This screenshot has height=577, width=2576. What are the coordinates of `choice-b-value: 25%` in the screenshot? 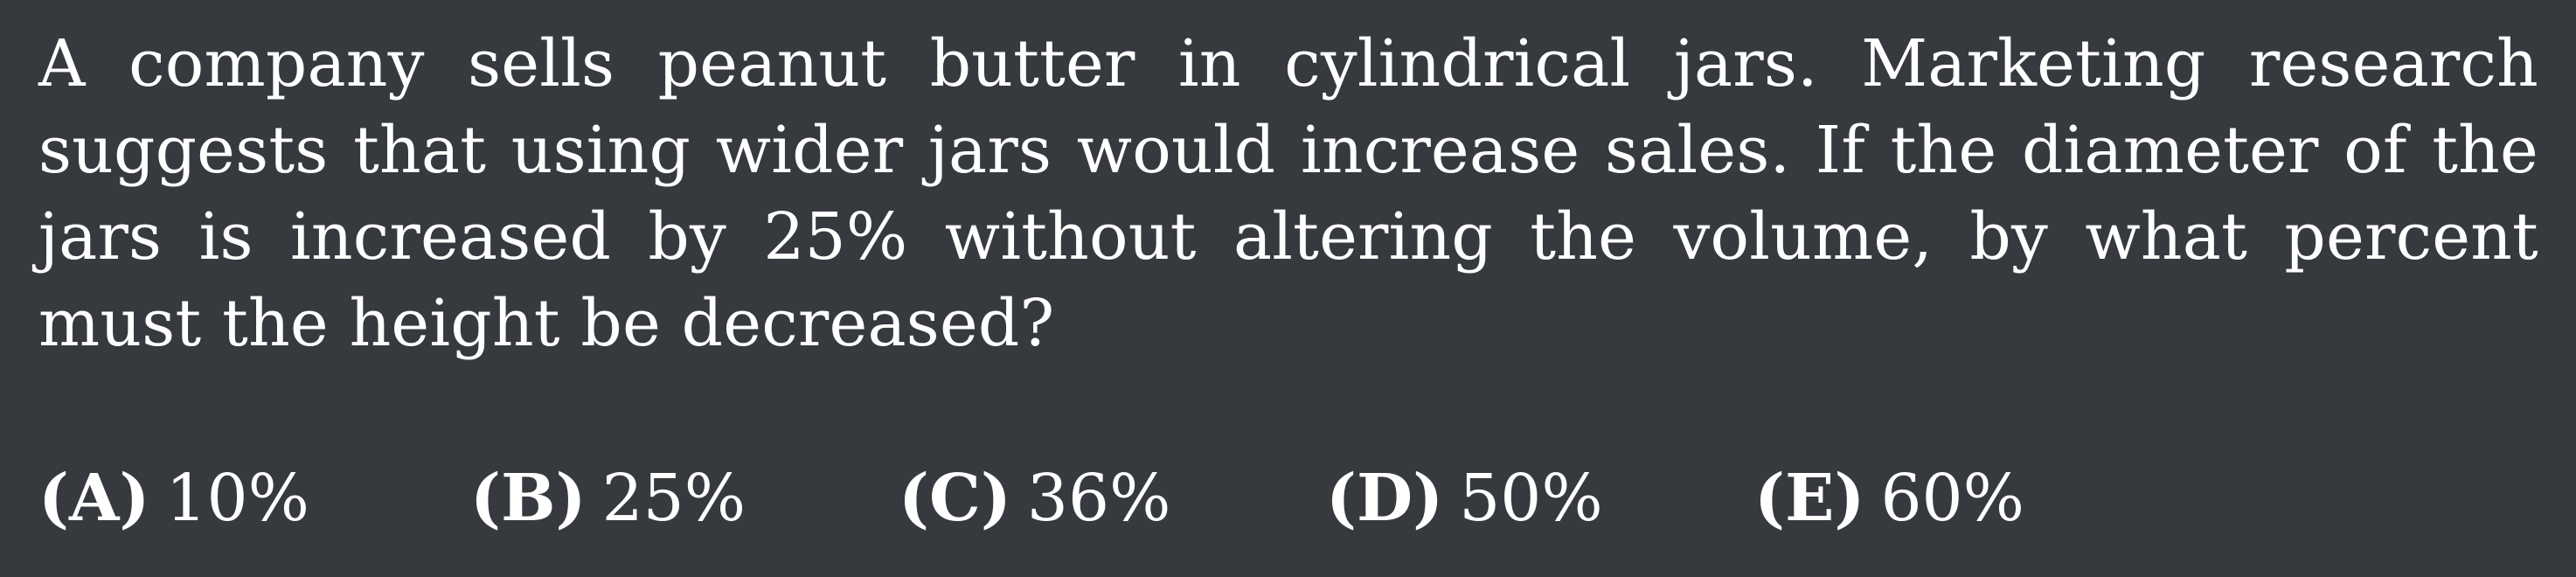 It's located at (674, 498).